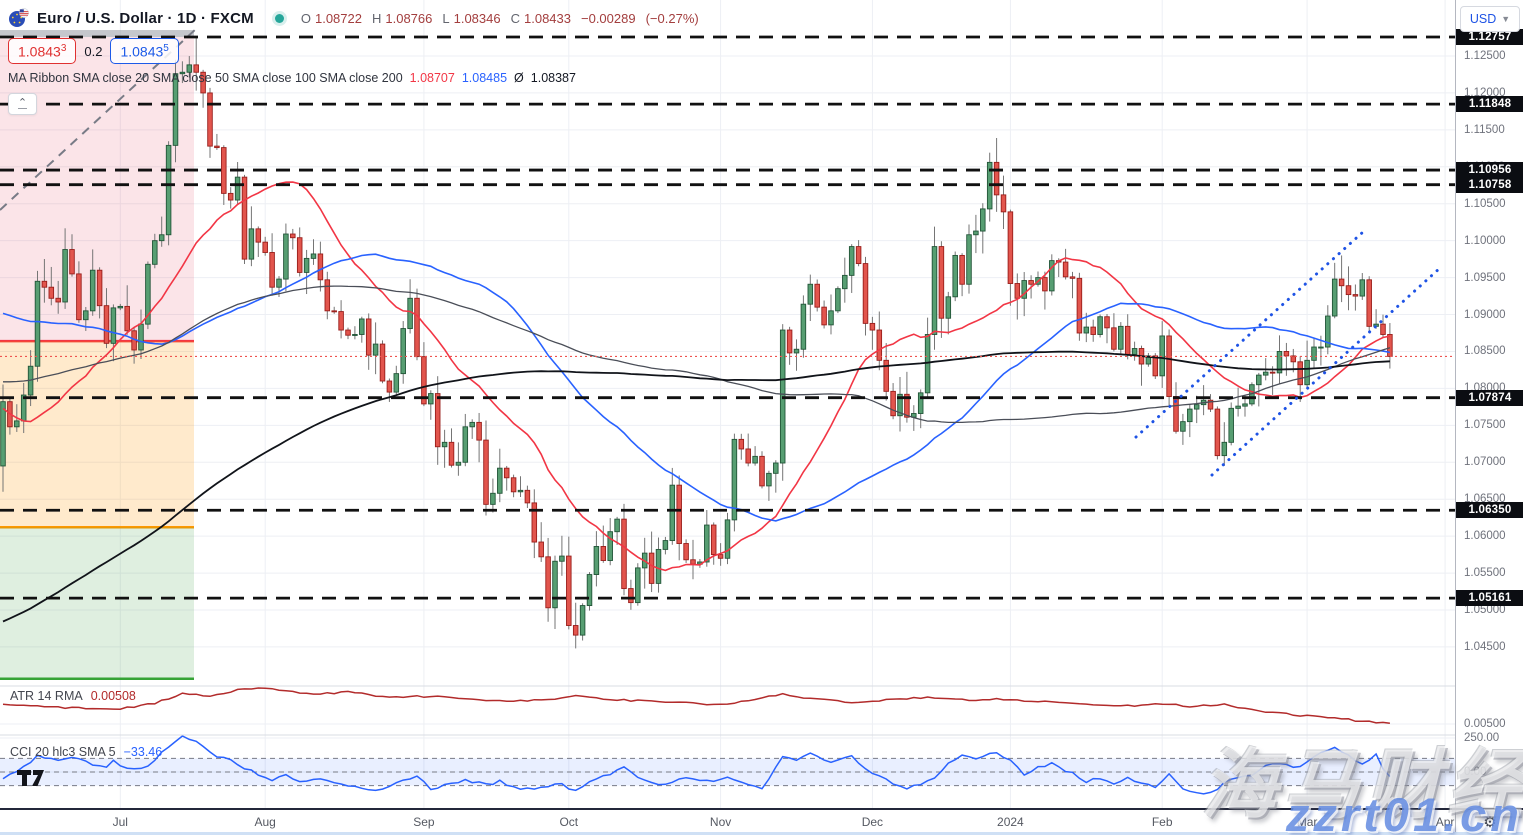 The width and height of the screenshot is (1523, 835). What do you see at coordinates (42, 51) in the screenshot?
I see `sell-price-button: 1.08433` at bounding box center [42, 51].